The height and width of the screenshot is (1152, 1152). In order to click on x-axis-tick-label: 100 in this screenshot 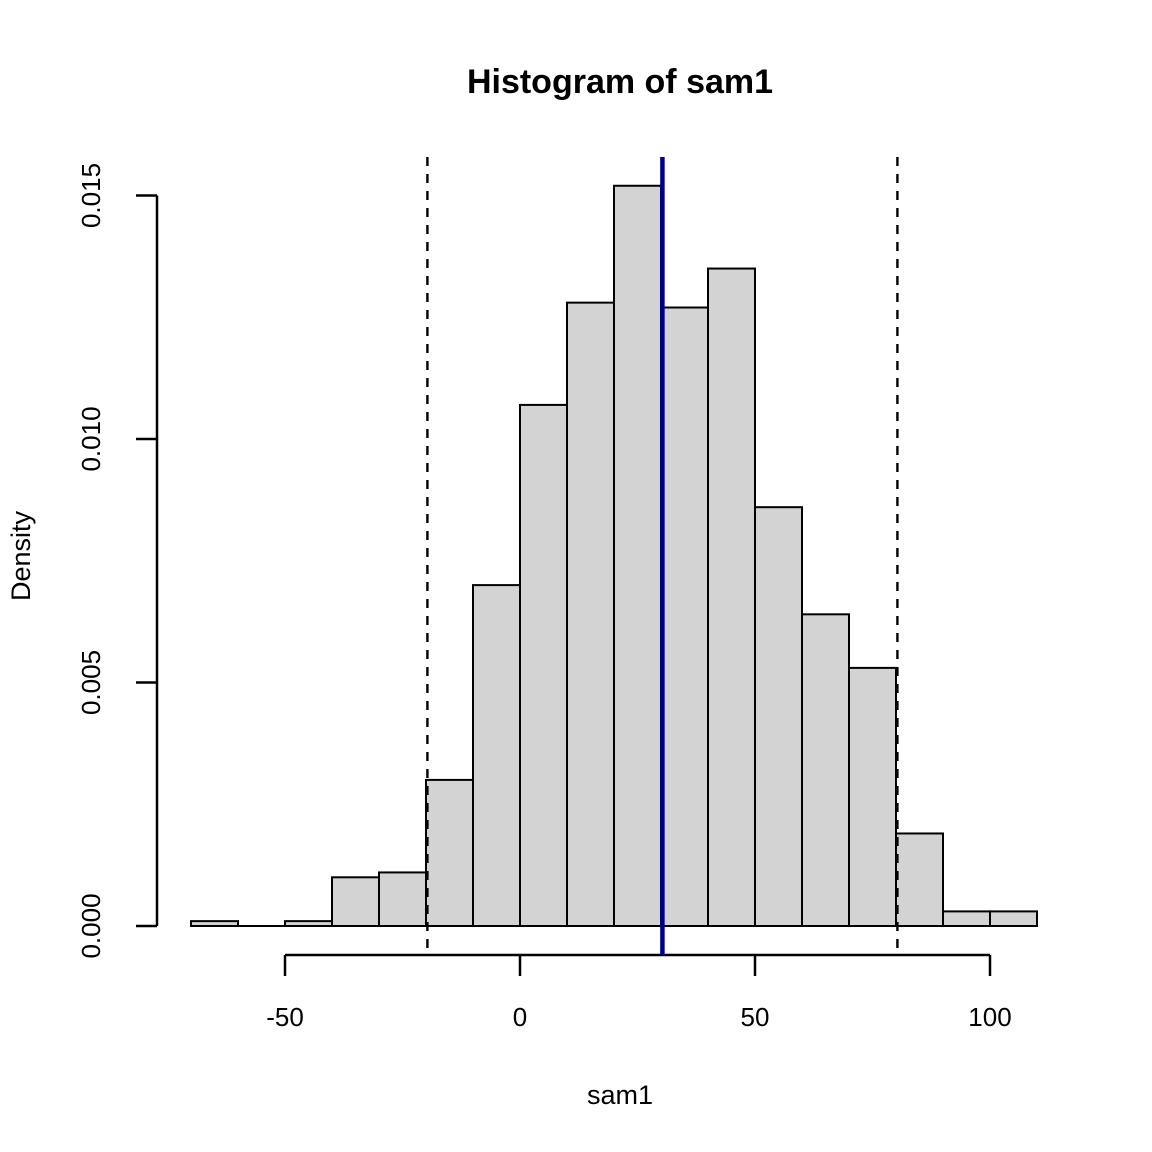, I will do `click(989, 1017)`.